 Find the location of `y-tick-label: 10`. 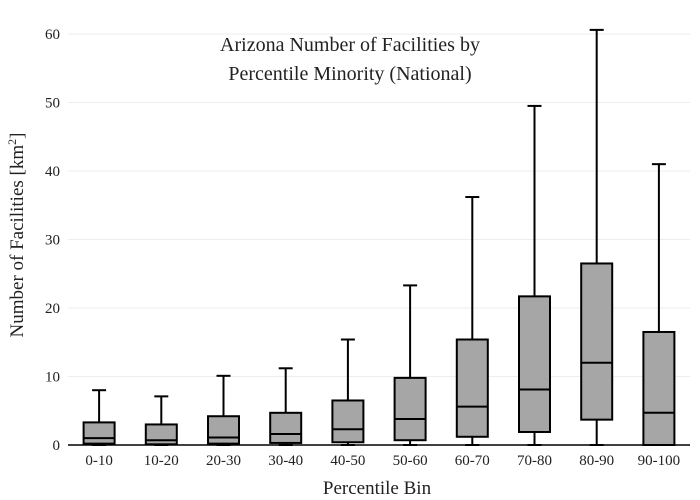

y-tick-label: 10 is located at coordinates (52, 378).